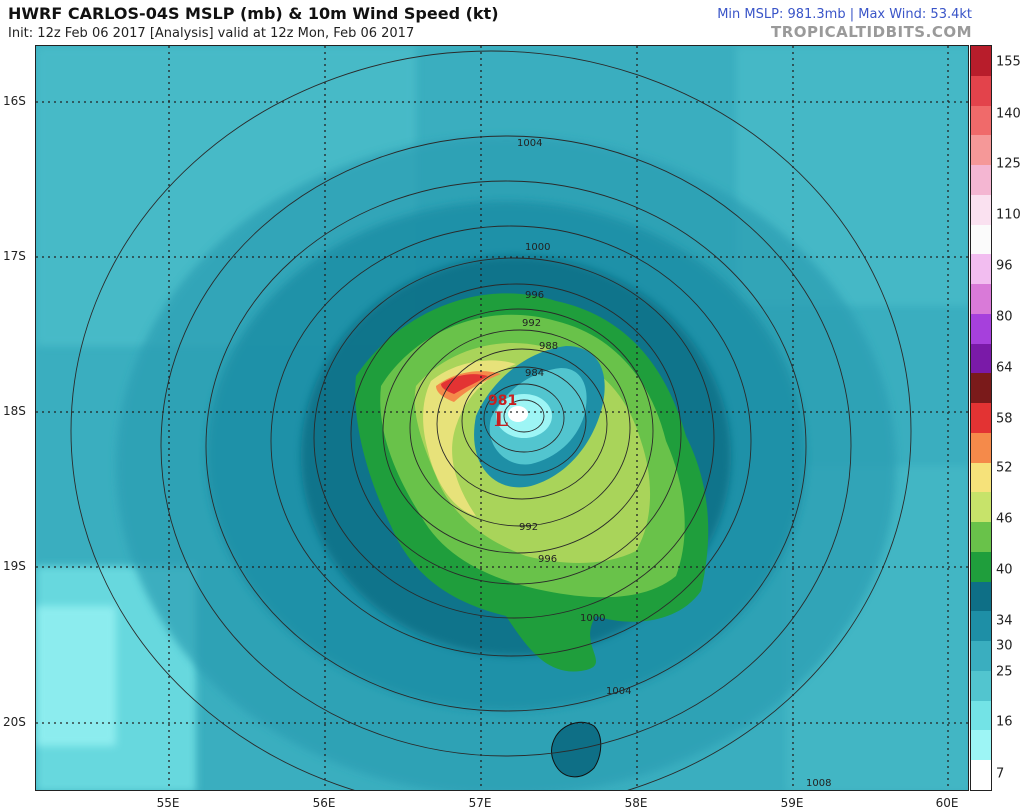 The width and height of the screenshot is (1024, 811). What do you see at coordinates (792, 803) in the screenshot?
I see `lon-label: 59E` at bounding box center [792, 803].